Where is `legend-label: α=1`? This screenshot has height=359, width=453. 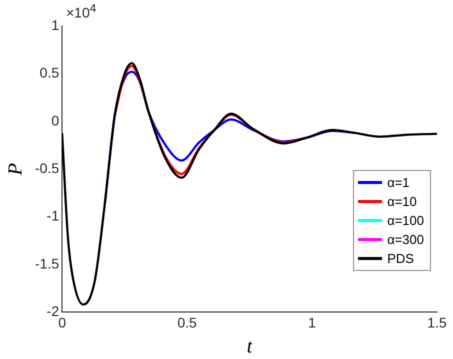
legend-label: α=1 is located at coordinates (398, 182).